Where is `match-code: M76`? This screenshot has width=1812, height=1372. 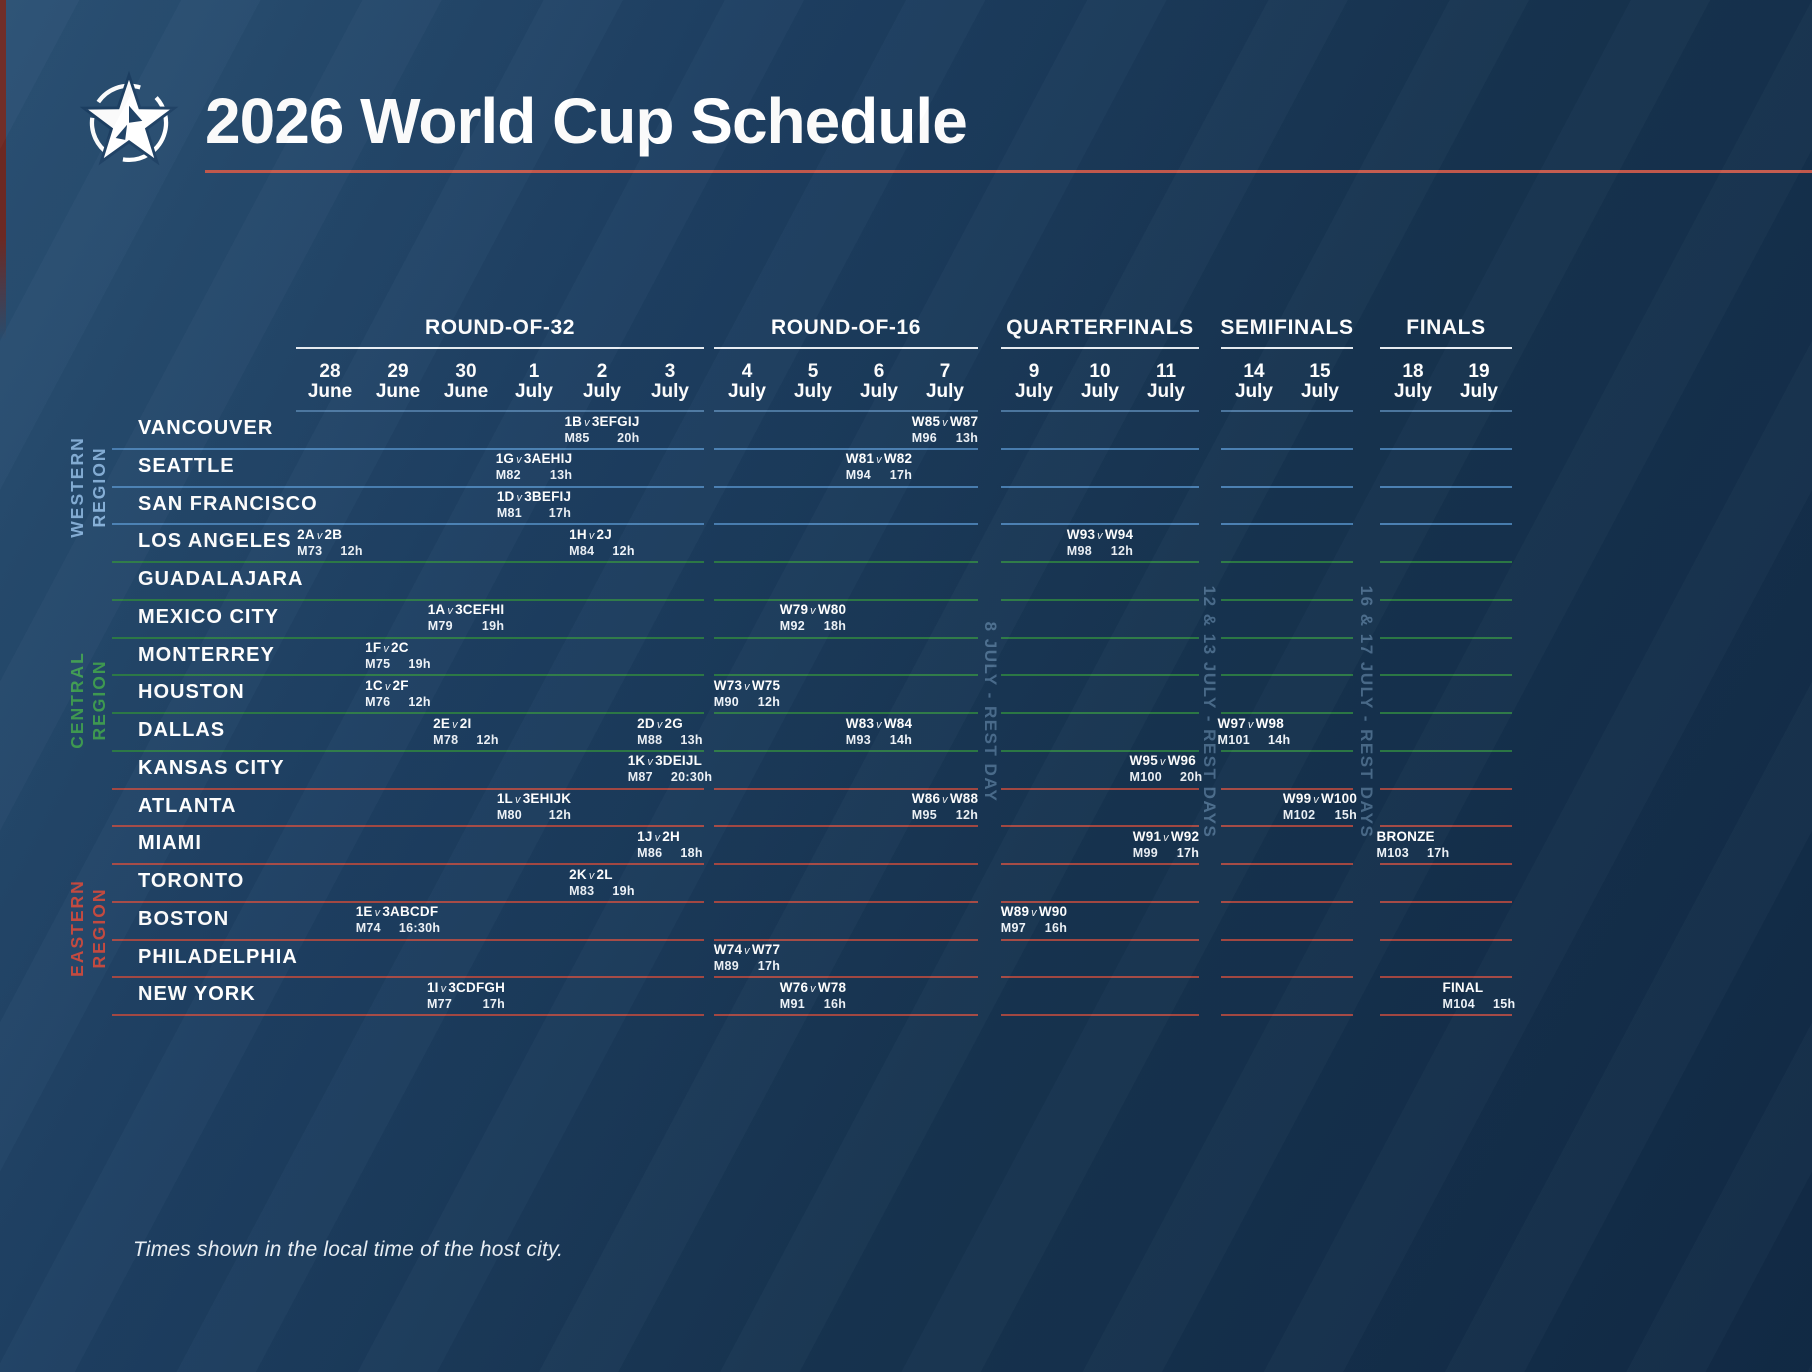
match-code: M76 is located at coordinates (378, 701).